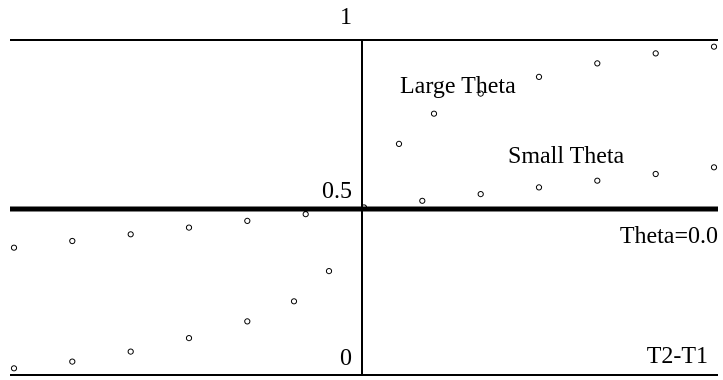 Image resolution: width=723 pixels, height=380 pixels. Describe the element at coordinates (566, 156) in the screenshot. I see `series-label-small-theta: Small Theta` at that location.